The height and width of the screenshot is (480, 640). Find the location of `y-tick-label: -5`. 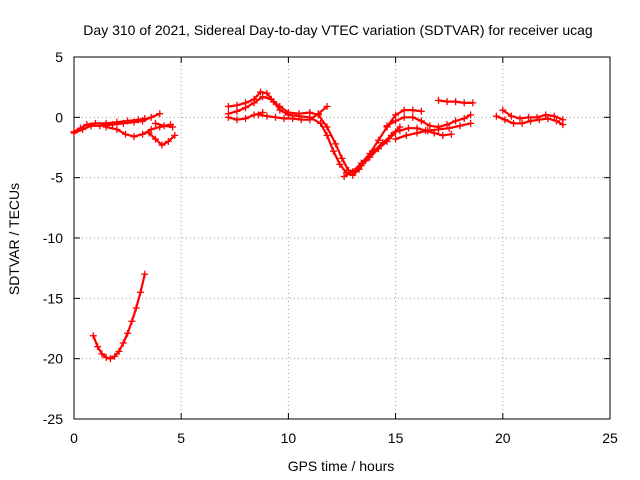

y-tick-label: -5 is located at coordinates (57, 178).